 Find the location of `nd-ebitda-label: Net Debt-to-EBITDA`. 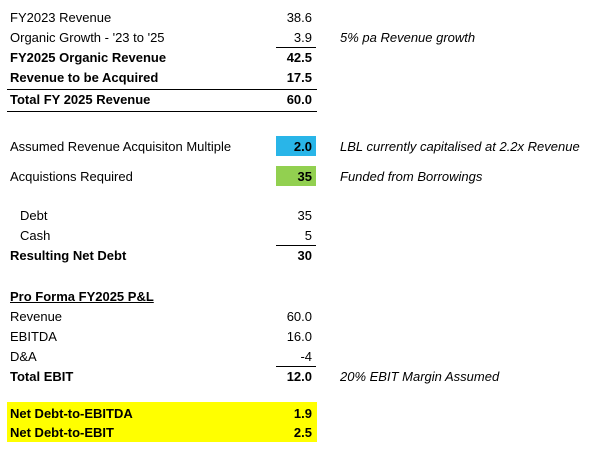

nd-ebitda-label: Net Debt-to-EBITDA is located at coordinates (71, 413).